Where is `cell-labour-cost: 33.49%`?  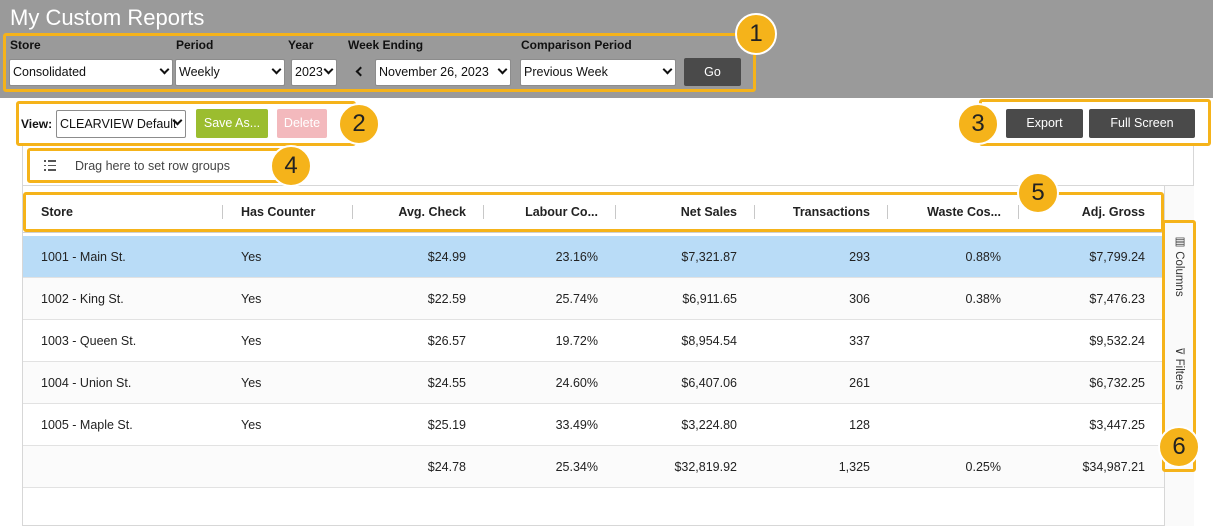
cell-labour-cost: 33.49% is located at coordinates (576, 425).